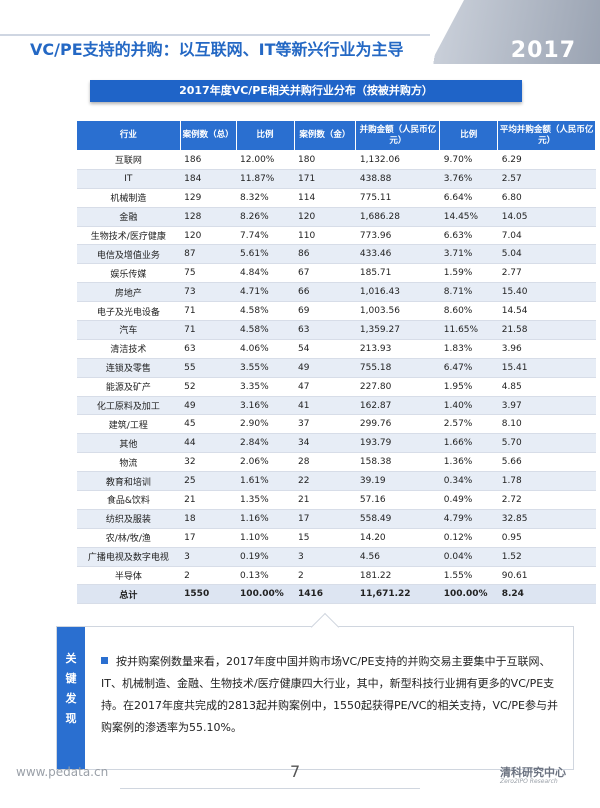 This screenshot has height=808, width=600. Describe the element at coordinates (397, 500) in the screenshot. I see `table-cell: 57.16` at that location.